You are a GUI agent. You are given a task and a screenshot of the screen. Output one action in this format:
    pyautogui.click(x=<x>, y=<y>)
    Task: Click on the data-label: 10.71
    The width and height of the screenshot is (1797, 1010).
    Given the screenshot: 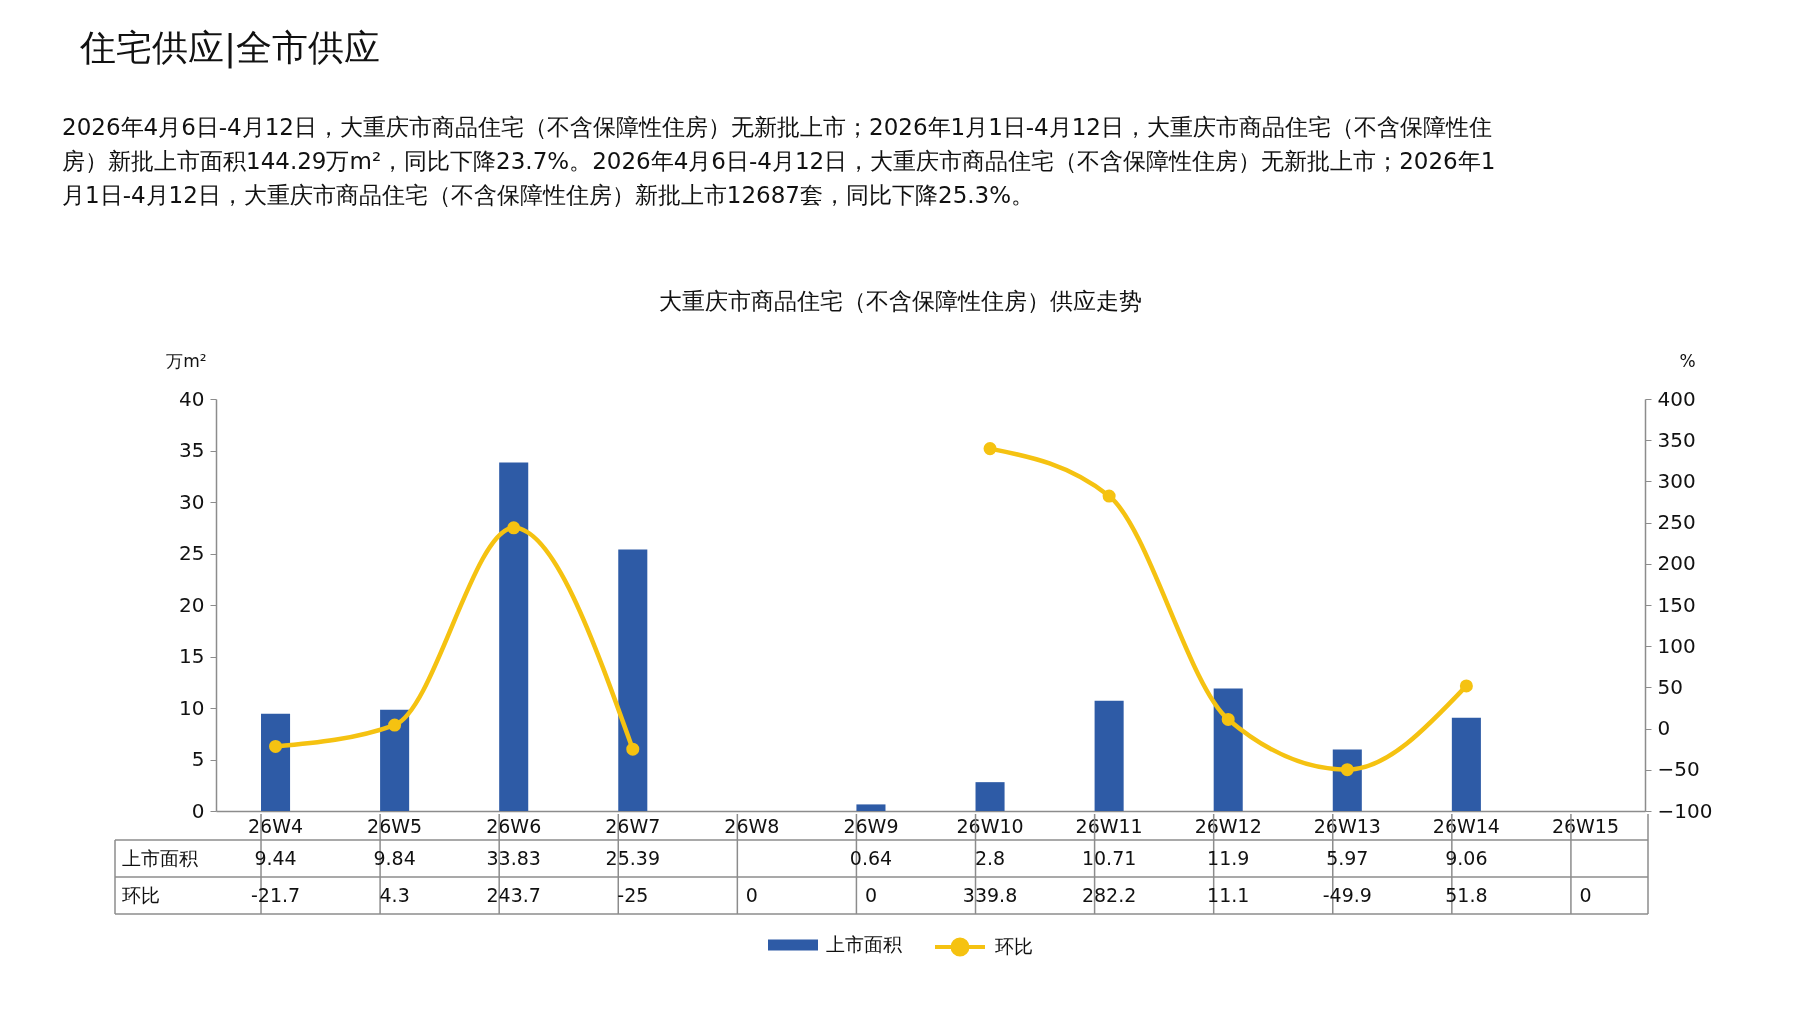 What is the action you would take?
    pyautogui.click(x=1109, y=857)
    